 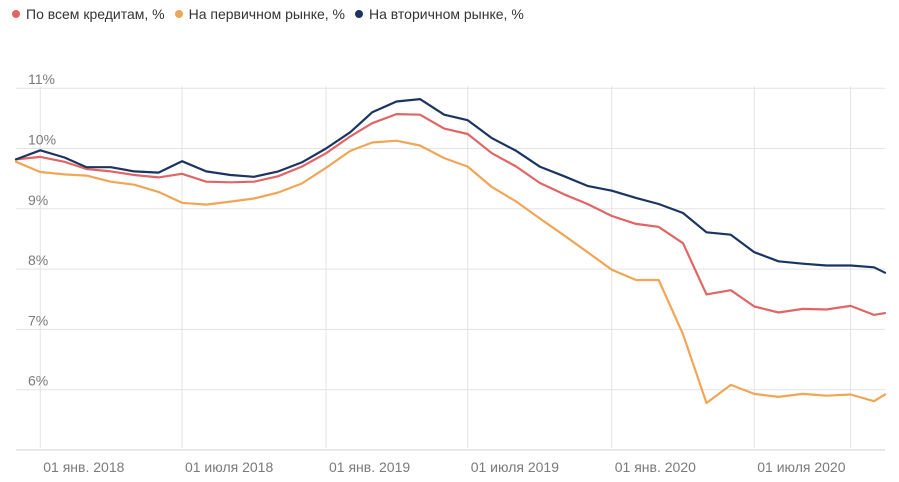 I want to click on legend-item-primary-market: На первичном рынке, %, so click(x=259, y=14).